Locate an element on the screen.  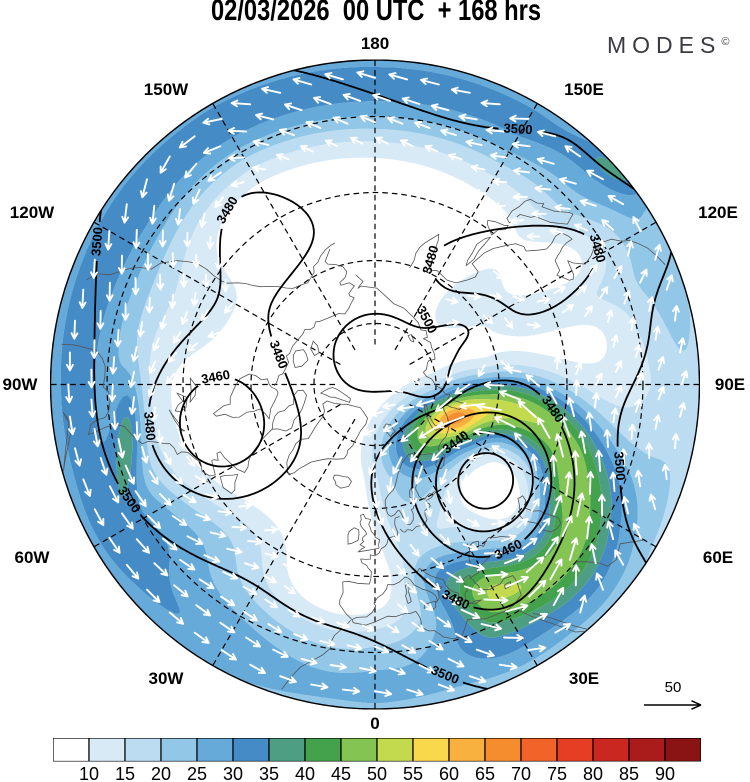
svg-text: 3460 is located at coordinates (215, 377).